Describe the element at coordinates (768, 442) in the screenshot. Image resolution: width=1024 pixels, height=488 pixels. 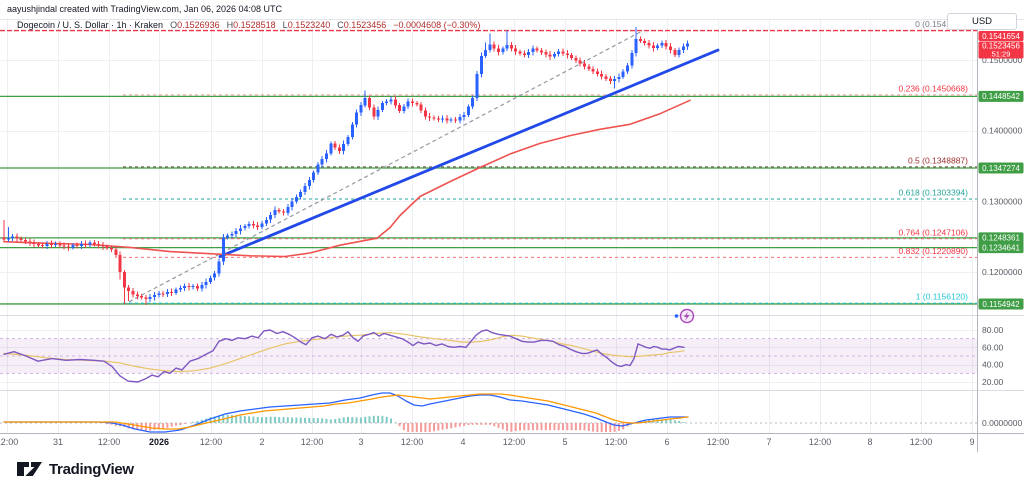
I see `svg-text: 7` at that location.